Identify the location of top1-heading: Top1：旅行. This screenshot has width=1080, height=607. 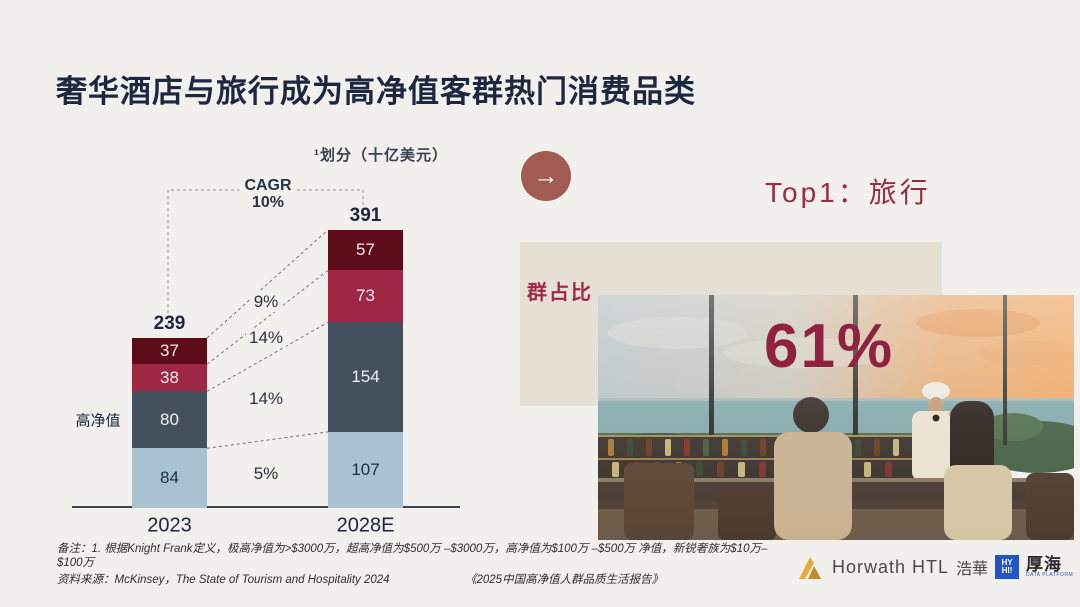
(848, 192).